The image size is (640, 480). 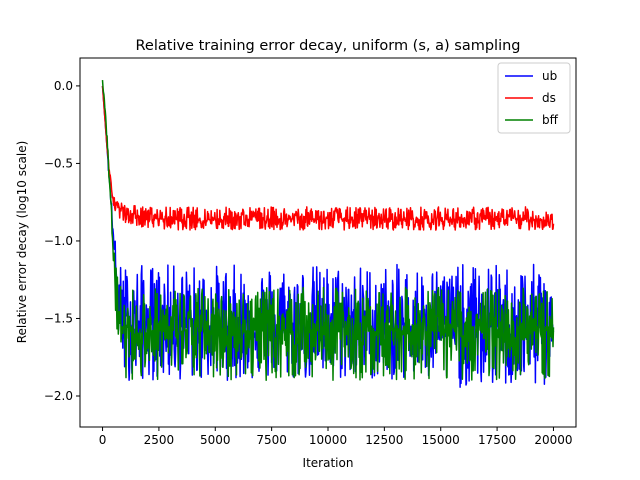 What do you see at coordinates (58, 318) in the screenshot?
I see `y-tick-label: −1.5` at bounding box center [58, 318].